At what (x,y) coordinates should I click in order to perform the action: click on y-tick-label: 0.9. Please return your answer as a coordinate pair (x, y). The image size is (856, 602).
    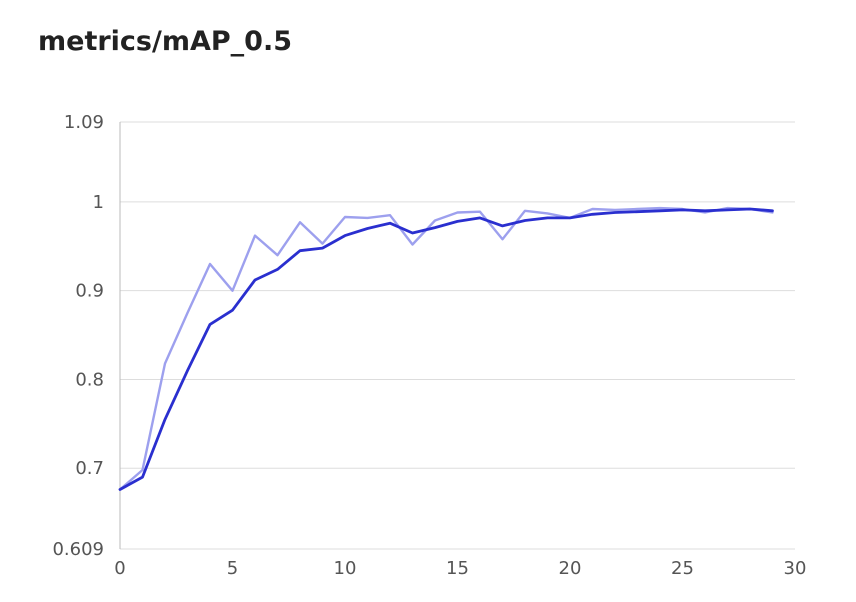
    Looking at the image, I should click on (89, 291).